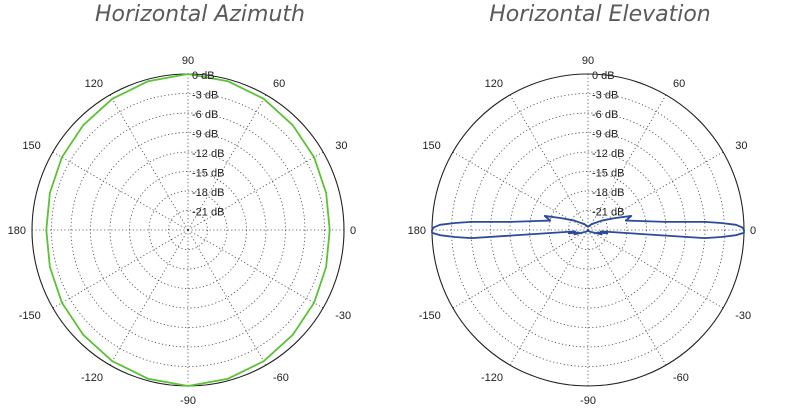  Describe the element at coordinates (600, 14) in the screenshot. I see `chart-title: Horizontal Elevation` at that location.